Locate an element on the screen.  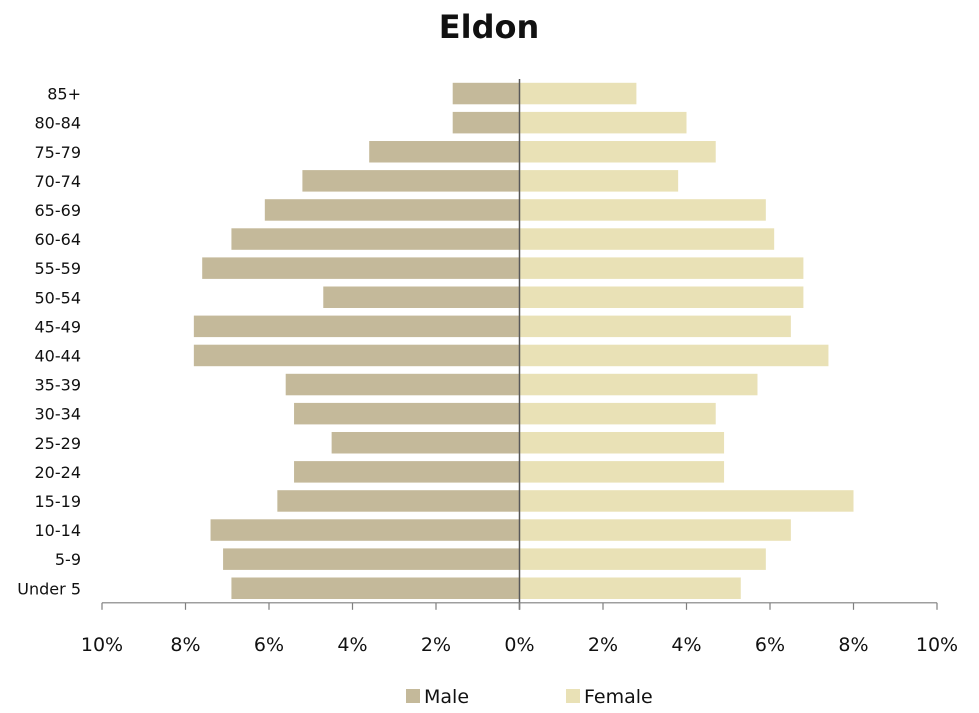
age-label-10-14: 10-14 is located at coordinates (58, 530).